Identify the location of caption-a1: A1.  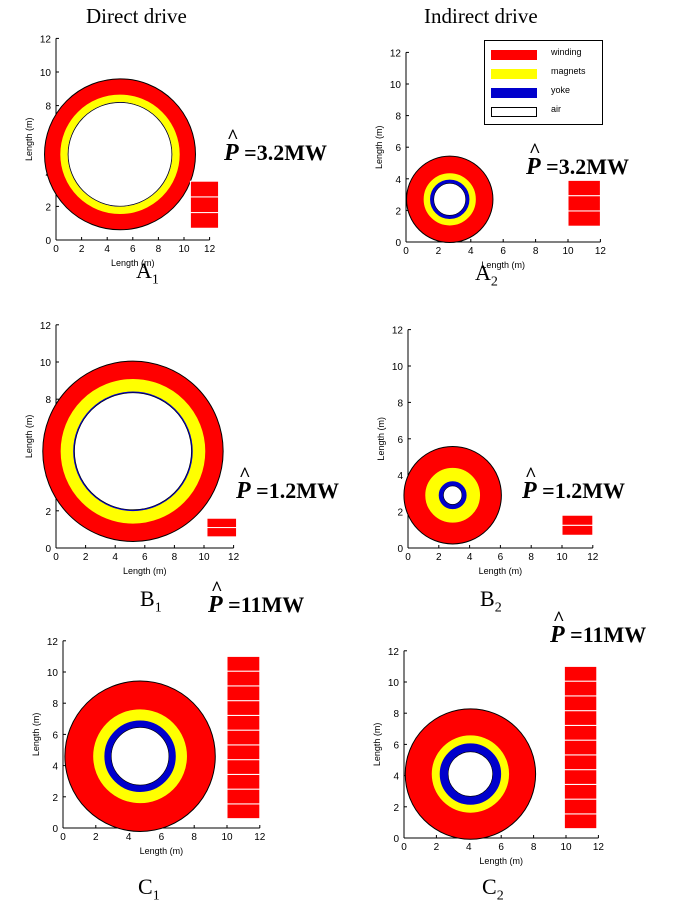
(147, 273).